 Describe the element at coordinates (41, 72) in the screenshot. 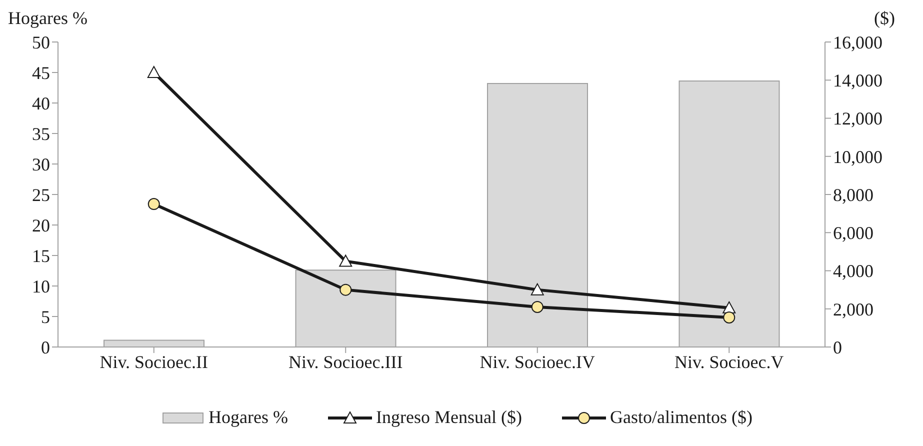

I see `y-tick-label: 45` at that location.